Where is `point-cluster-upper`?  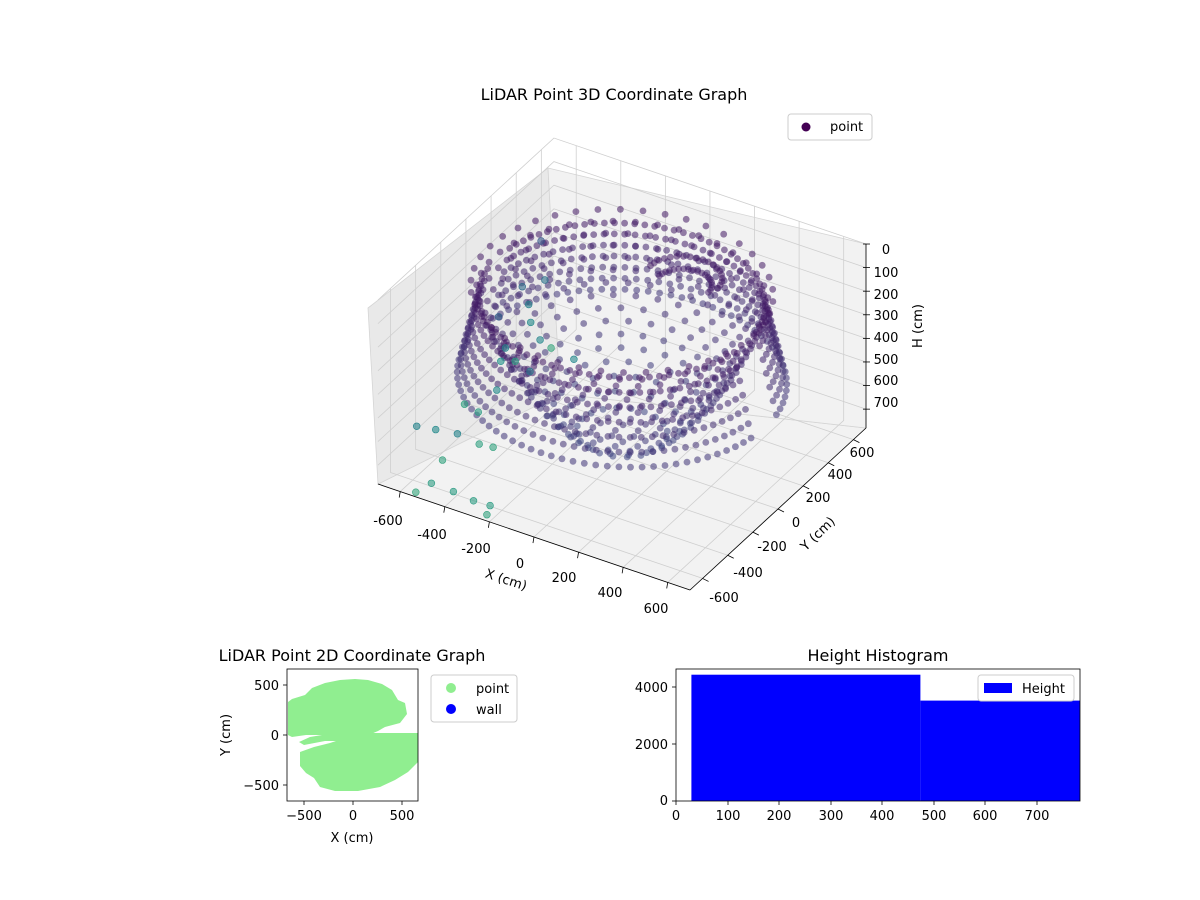 point-cluster-upper is located at coordinates (347, 712).